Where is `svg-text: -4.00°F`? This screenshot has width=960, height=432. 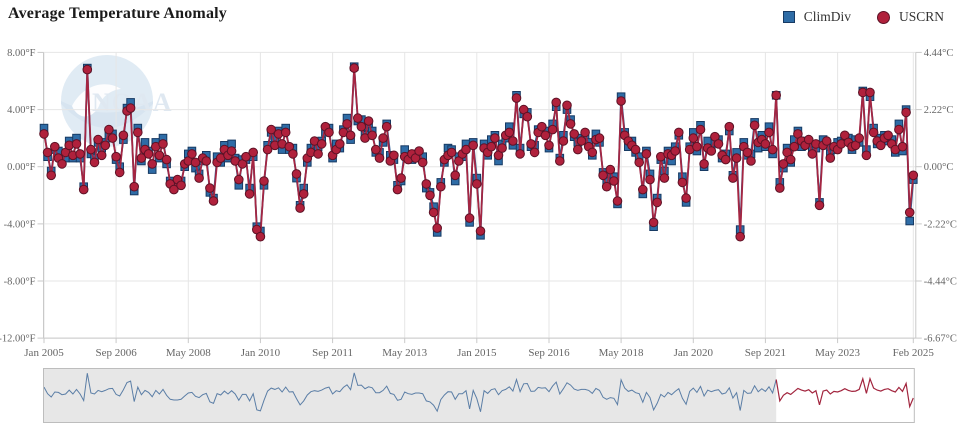
svg-text: -4.00°F is located at coordinates (20, 224).